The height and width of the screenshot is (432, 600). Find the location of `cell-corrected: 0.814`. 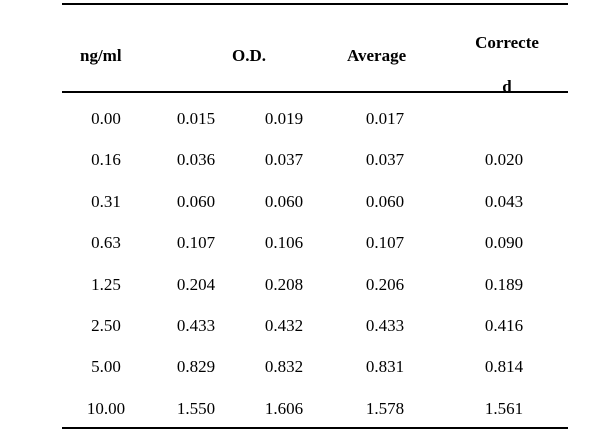

cell-corrected: 0.814 is located at coordinates (504, 367).